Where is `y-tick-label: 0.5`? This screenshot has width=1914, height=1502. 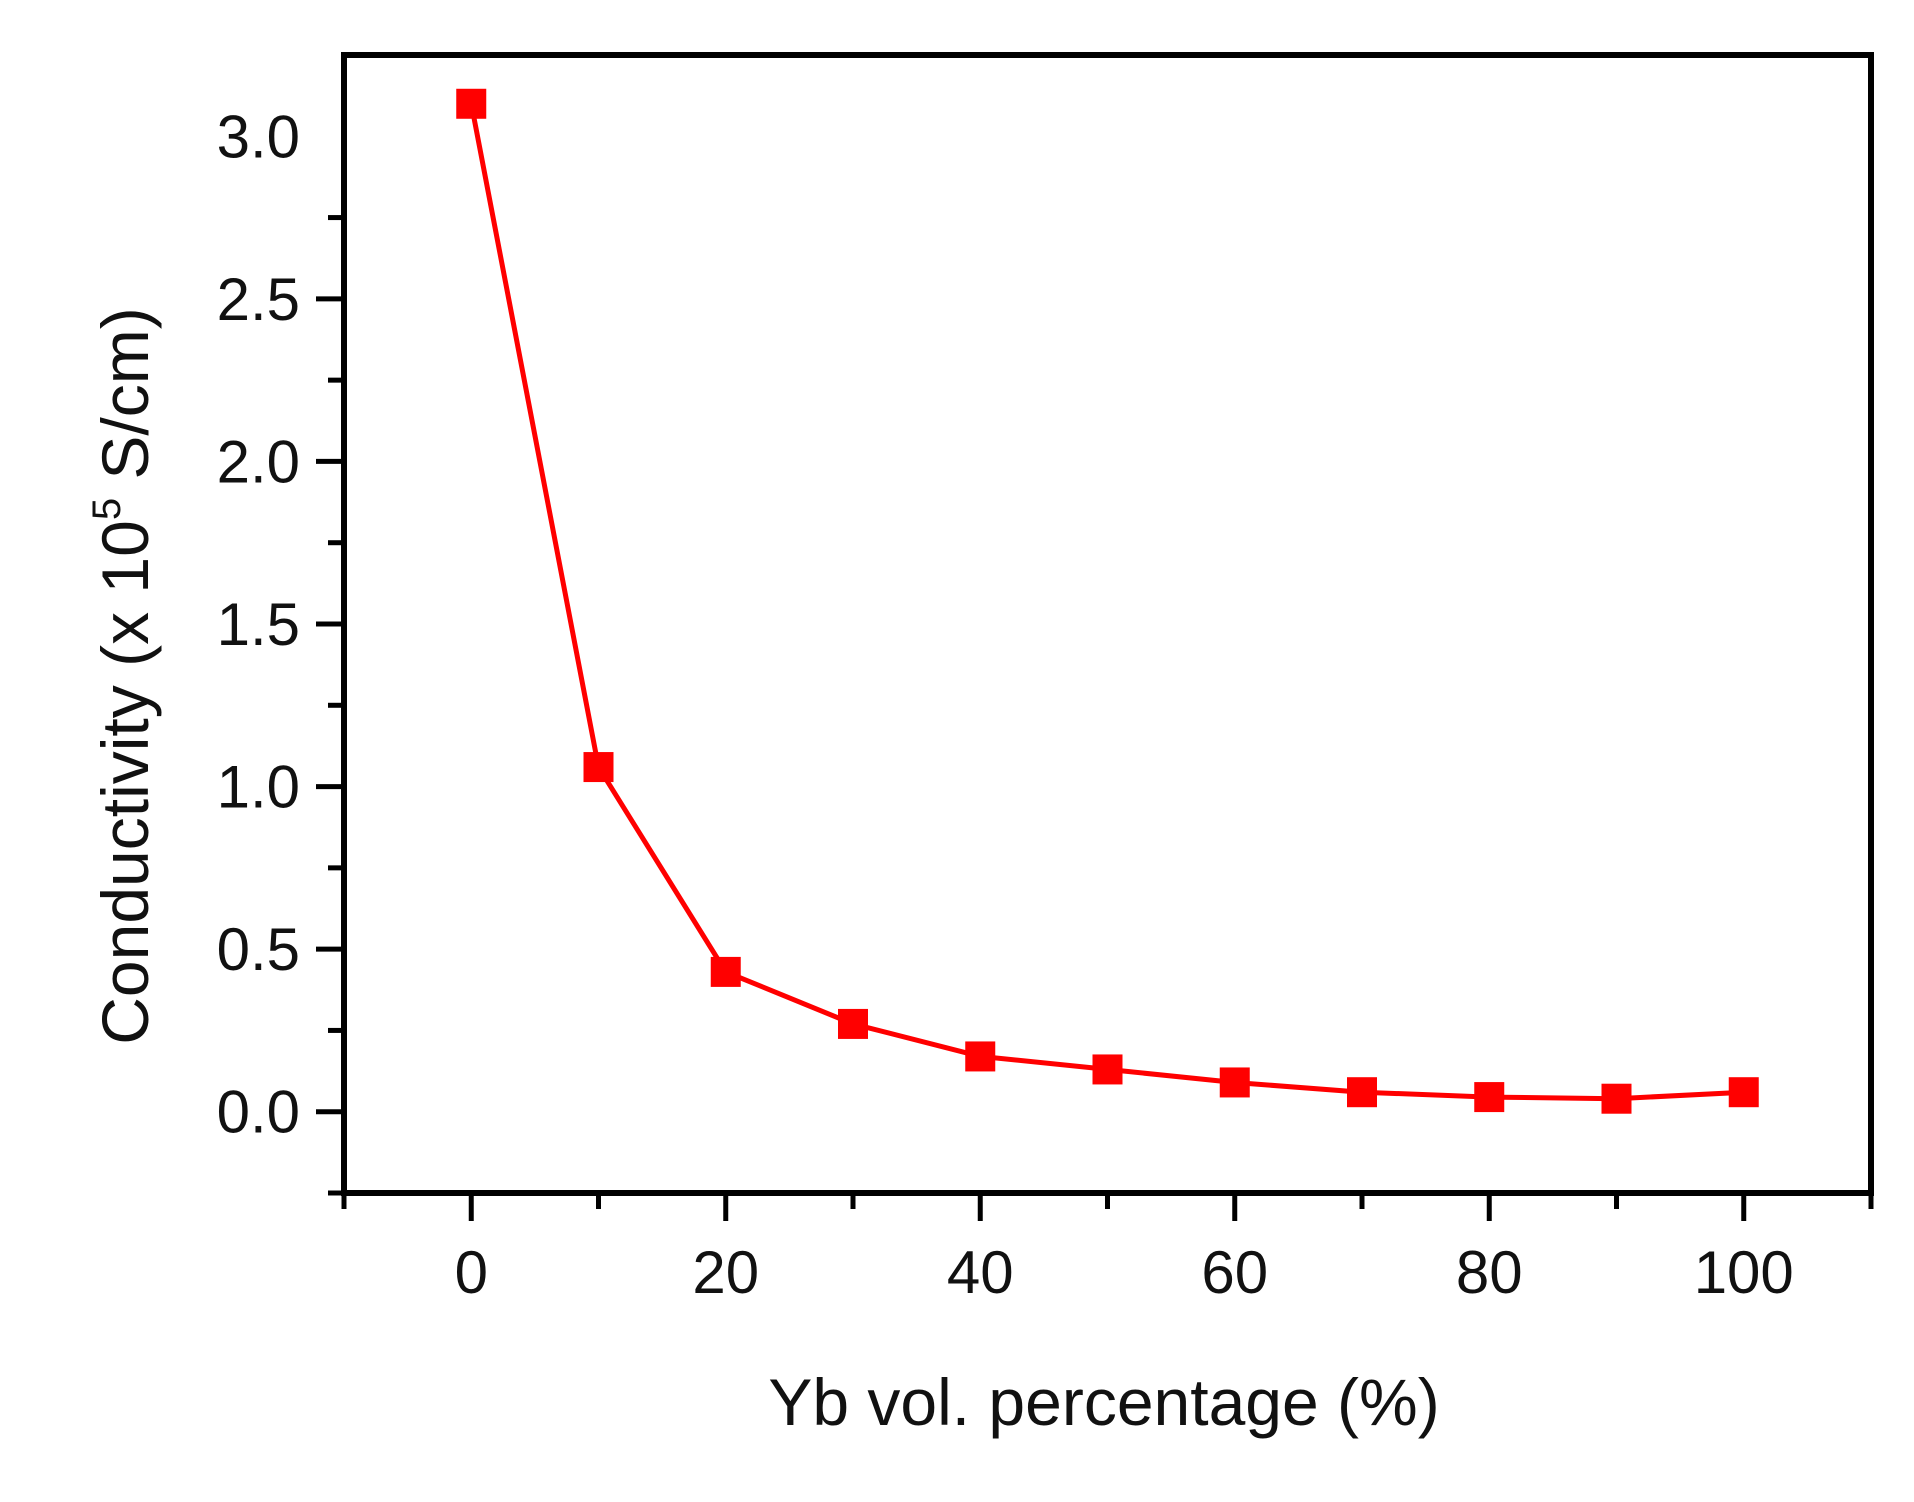
y-tick-label: 0.5 is located at coordinates (258, 949).